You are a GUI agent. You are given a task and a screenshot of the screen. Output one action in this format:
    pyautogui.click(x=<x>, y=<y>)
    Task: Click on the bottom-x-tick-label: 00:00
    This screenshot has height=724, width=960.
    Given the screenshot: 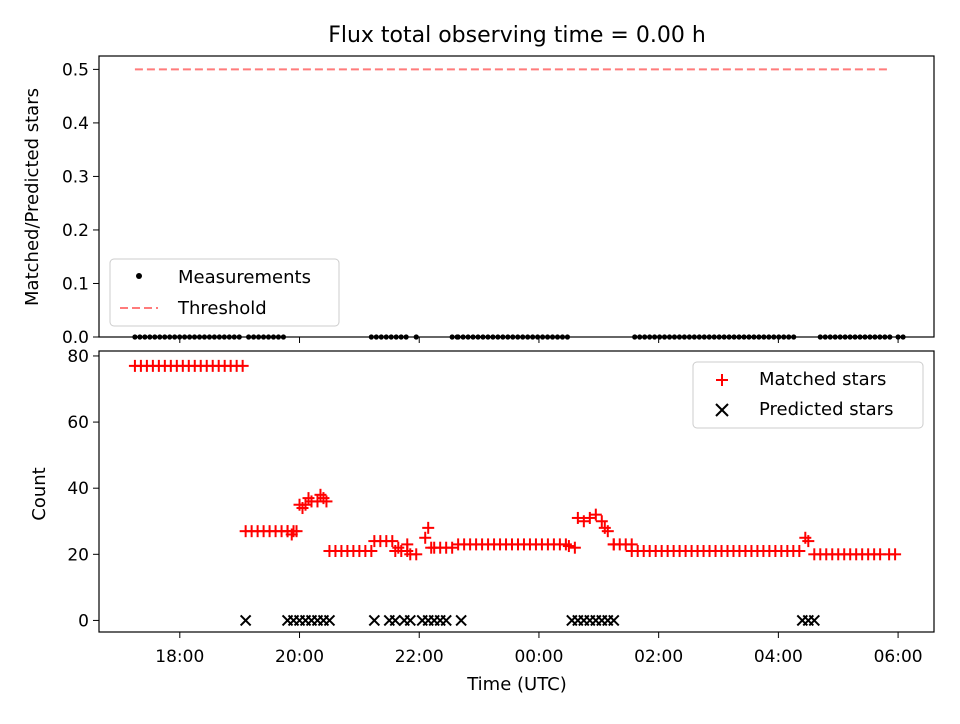 What is the action you would take?
    pyautogui.click(x=538, y=657)
    